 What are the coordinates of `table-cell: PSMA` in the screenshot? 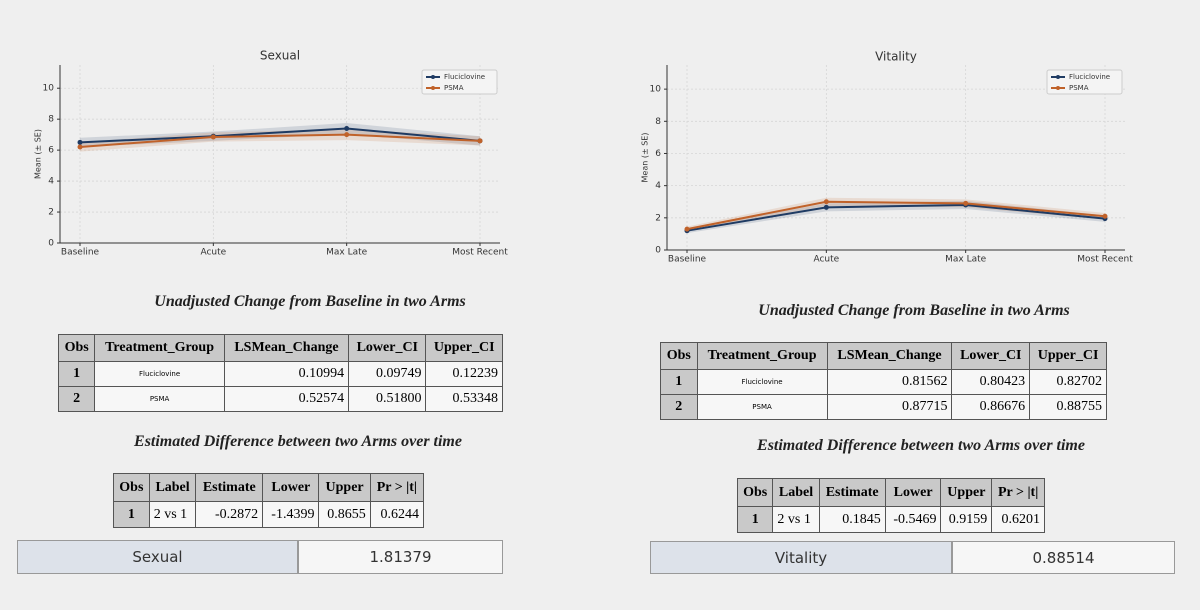 It's located at (762, 407).